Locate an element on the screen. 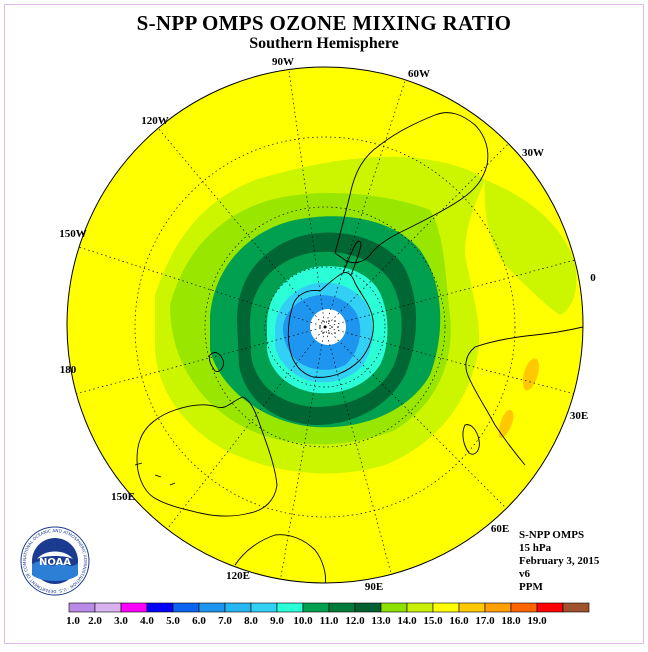  colorbar-tick-label: 1.0 is located at coordinates (73, 621).